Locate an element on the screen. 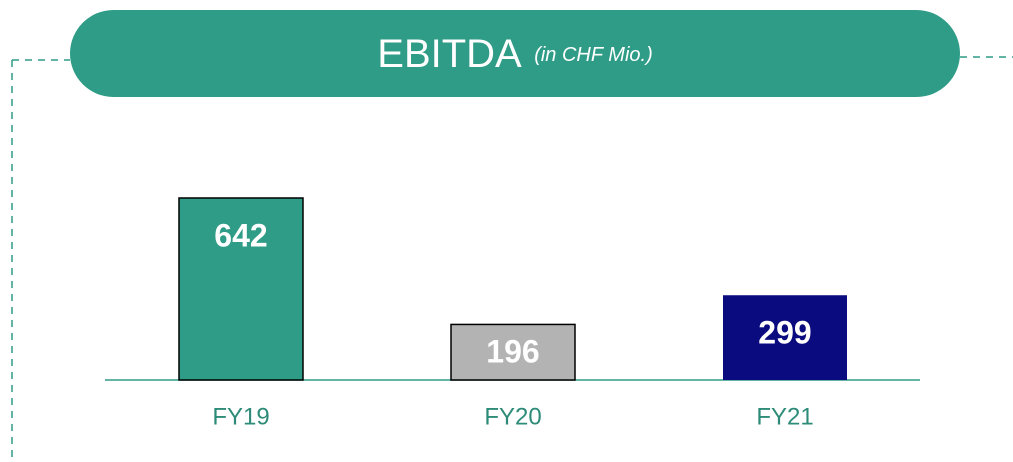 The width and height of the screenshot is (1013, 462). x-tick-label: FY20 is located at coordinates (512, 416).